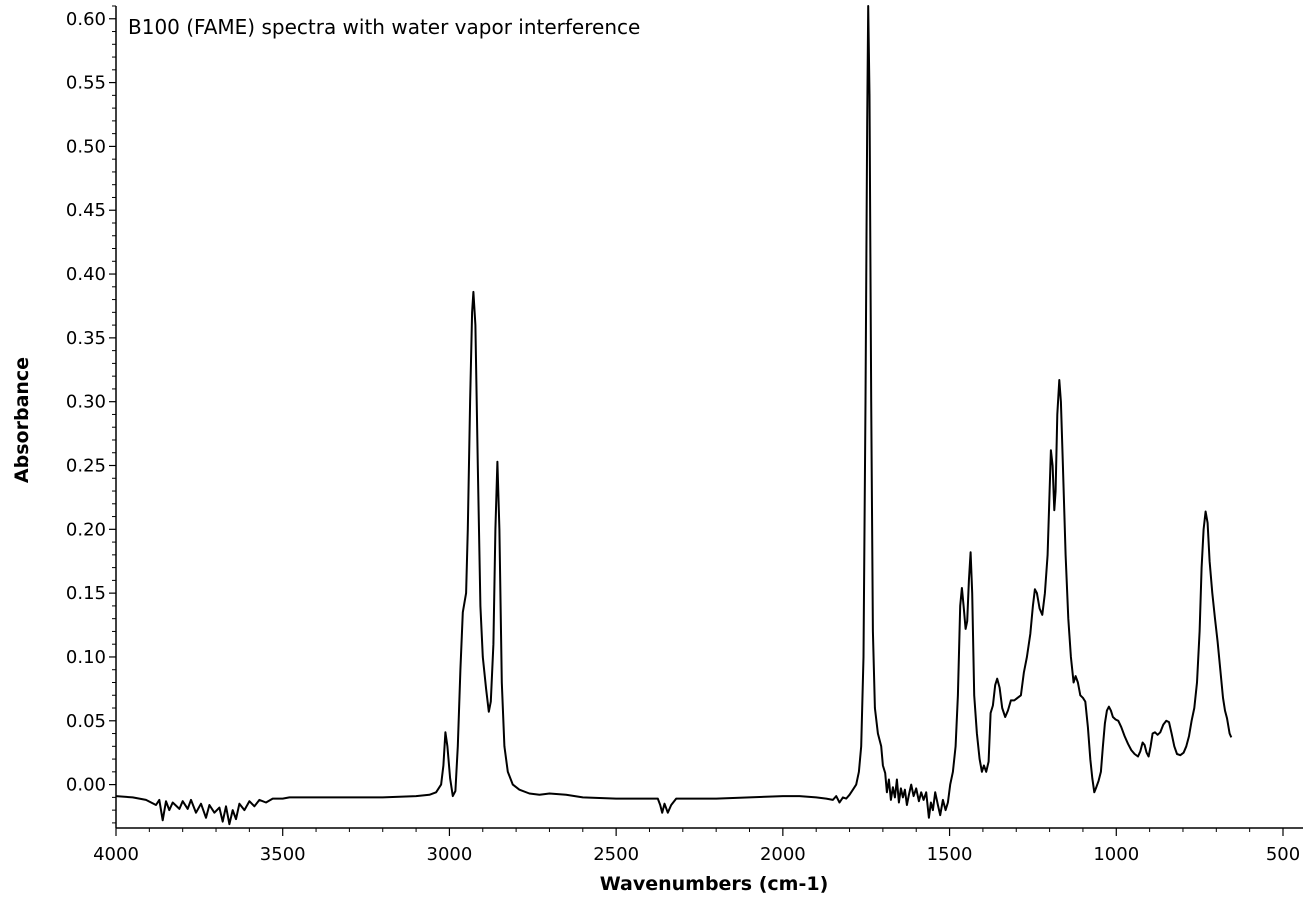 This screenshot has height=900, width=1305. I want to click on x-tick-label: 2500, so click(616, 854).